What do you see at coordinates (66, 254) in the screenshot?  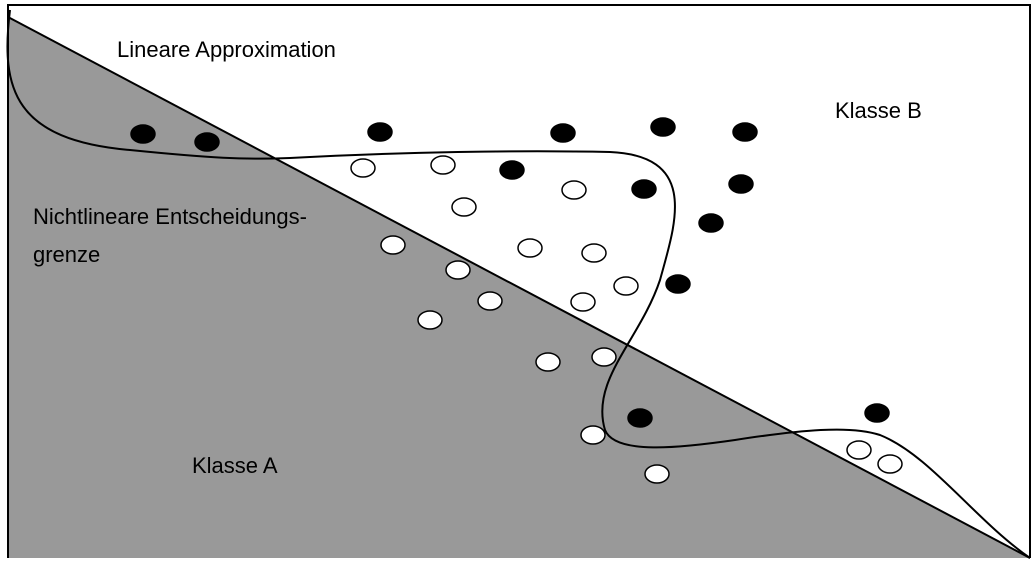 I see `nonlinear-boundary-label-line2: grenze` at bounding box center [66, 254].